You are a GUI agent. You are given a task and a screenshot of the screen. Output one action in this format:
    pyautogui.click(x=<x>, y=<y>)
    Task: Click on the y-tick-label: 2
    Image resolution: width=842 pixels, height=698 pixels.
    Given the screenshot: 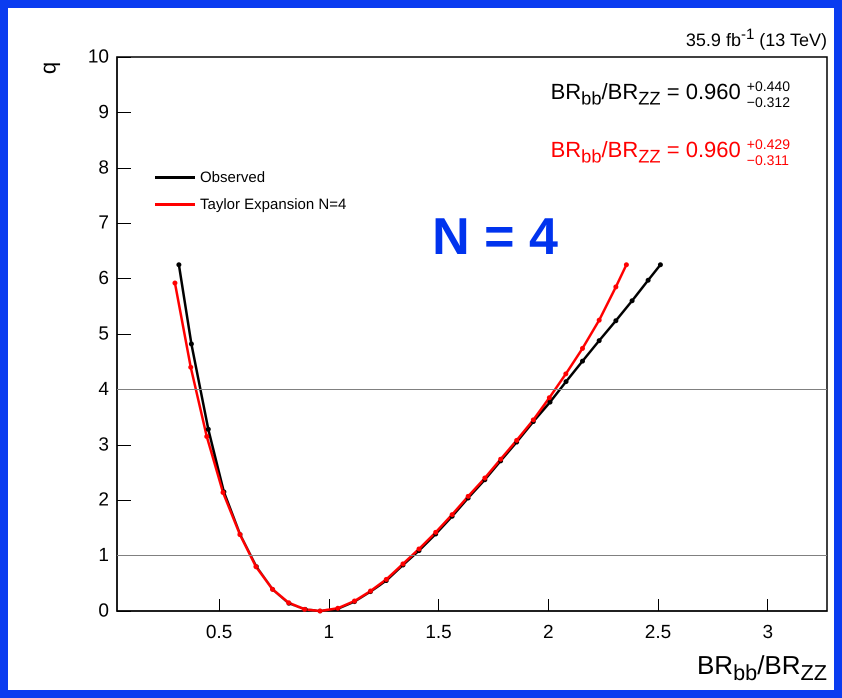 What is the action you would take?
    pyautogui.click(x=103, y=500)
    